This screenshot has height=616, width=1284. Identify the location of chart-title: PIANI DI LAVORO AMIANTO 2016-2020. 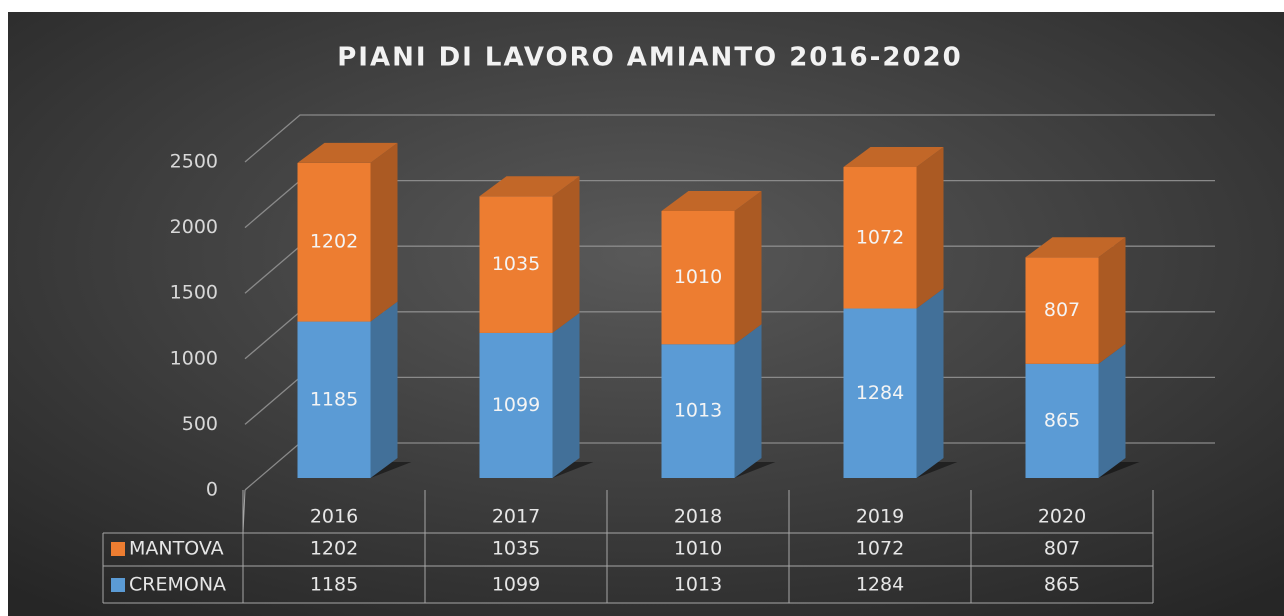
(649, 58).